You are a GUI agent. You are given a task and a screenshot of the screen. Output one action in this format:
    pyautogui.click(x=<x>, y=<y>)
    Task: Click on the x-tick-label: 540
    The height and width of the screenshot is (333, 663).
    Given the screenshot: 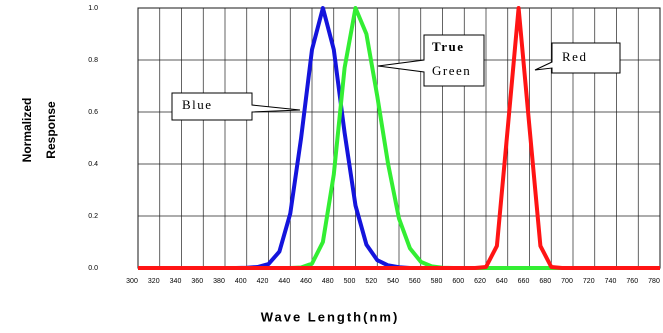 What is the action you would take?
    pyautogui.click(x=393, y=281)
    